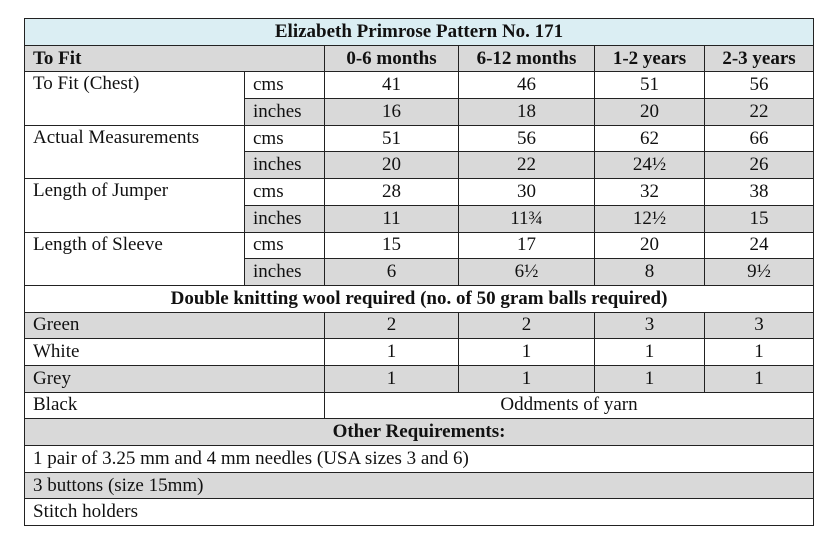 The width and height of the screenshot is (826, 545). Describe the element at coordinates (526, 245) in the screenshot. I see `cell: 17` at that location.